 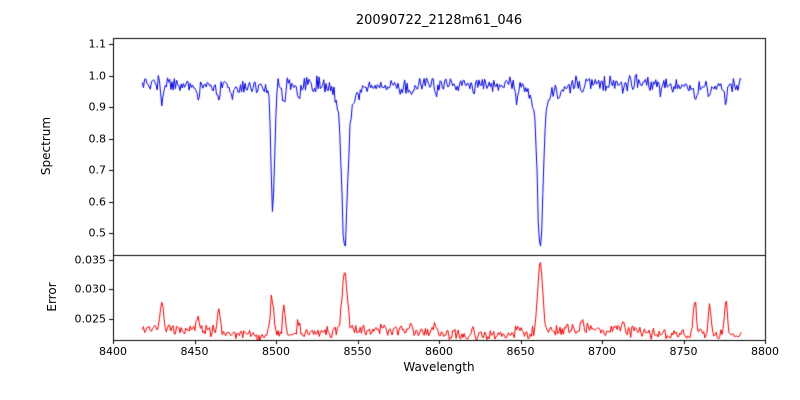 What do you see at coordinates (683, 351) in the screenshot?
I see `x-tick-label: 8750` at bounding box center [683, 351].